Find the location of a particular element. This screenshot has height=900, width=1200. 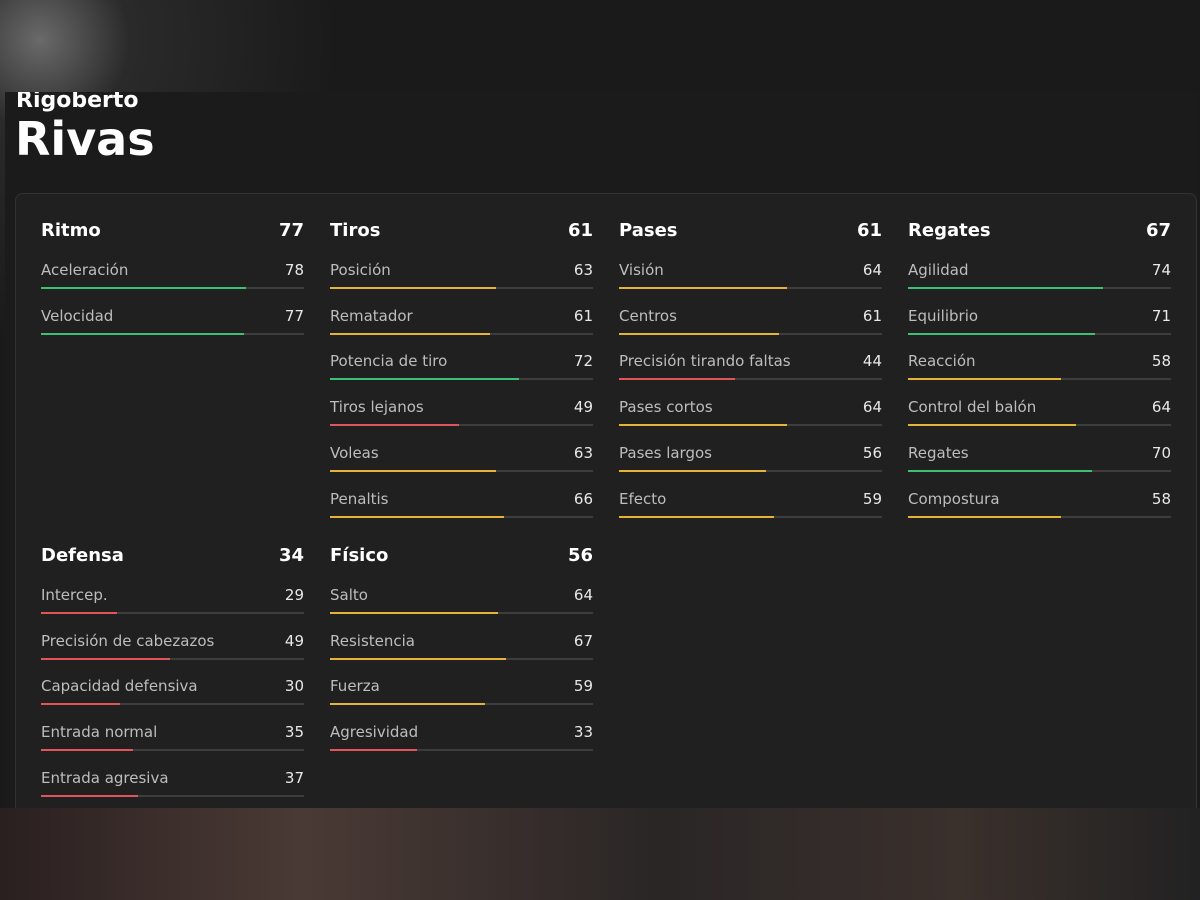

stat-value: 35 is located at coordinates (294, 732).